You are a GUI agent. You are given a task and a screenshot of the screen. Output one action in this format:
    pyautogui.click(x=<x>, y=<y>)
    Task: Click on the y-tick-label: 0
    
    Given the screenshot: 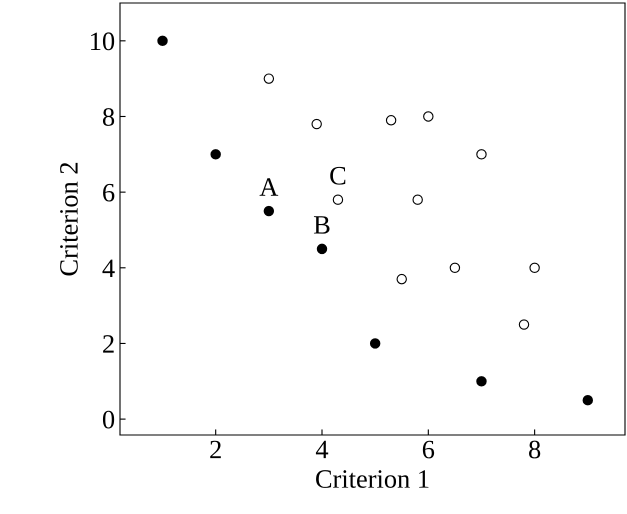 What is the action you would take?
    pyautogui.click(x=108, y=419)
    